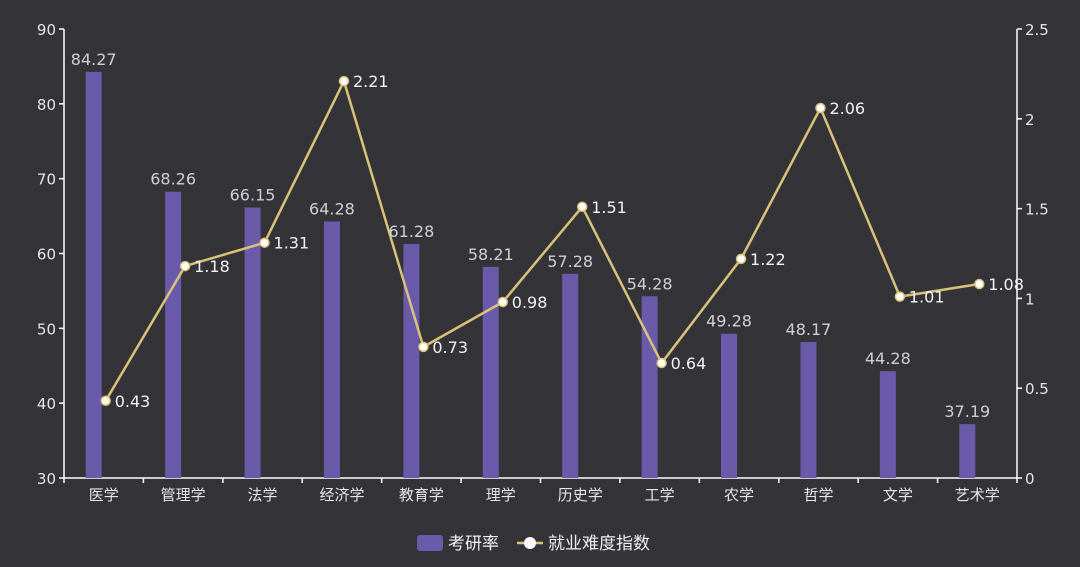 The height and width of the screenshot is (567, 1080). Describe the element at coordinates (133, 401) in the screenshot. I see `line-value-label: 0.43` at that location.